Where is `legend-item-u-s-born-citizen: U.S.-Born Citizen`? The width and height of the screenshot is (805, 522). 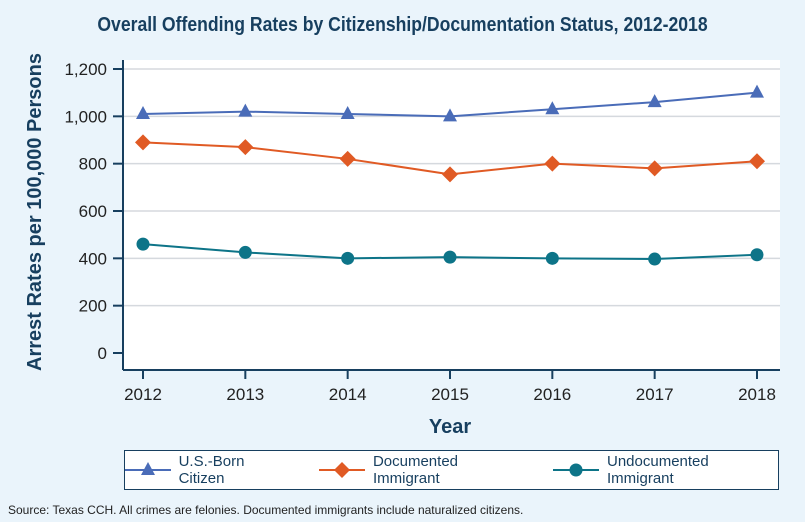 legend-item-u-s-born-citizen: U.S.-Born Citizen is located at coordinates (209, 470).